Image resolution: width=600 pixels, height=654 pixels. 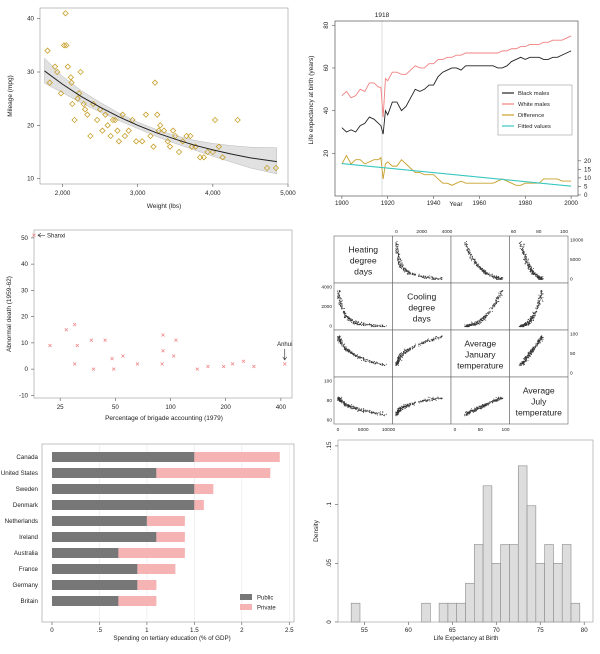 I want to click on mileage-points, so click(x=162, y=91).